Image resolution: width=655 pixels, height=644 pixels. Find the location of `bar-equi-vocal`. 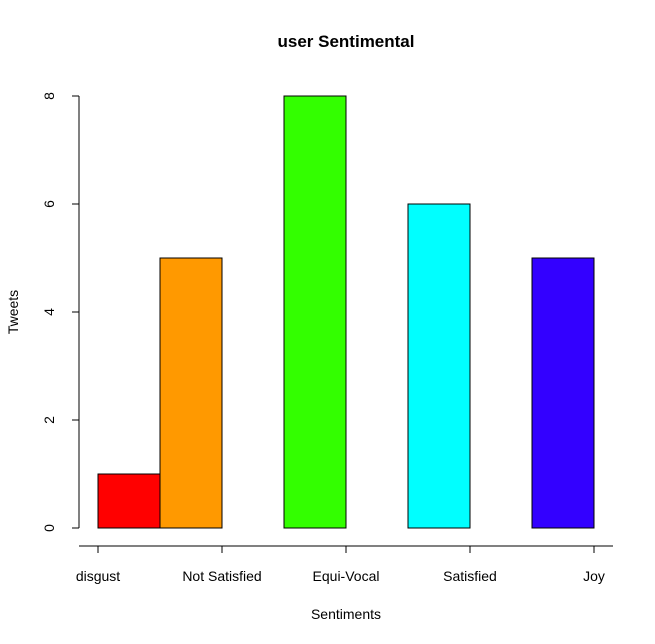

bar-equi-vocal is located at coordinates (315, 312).